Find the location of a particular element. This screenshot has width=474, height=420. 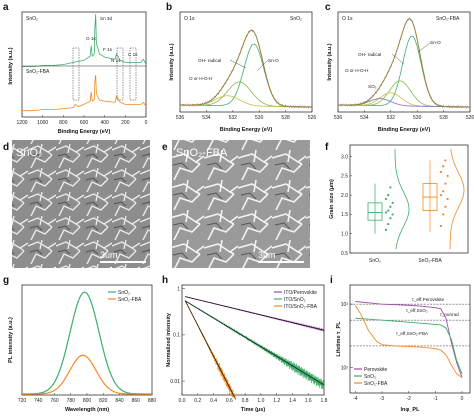

sample-label-c: SnO₂-FBA is located at coordinates (448, 19).